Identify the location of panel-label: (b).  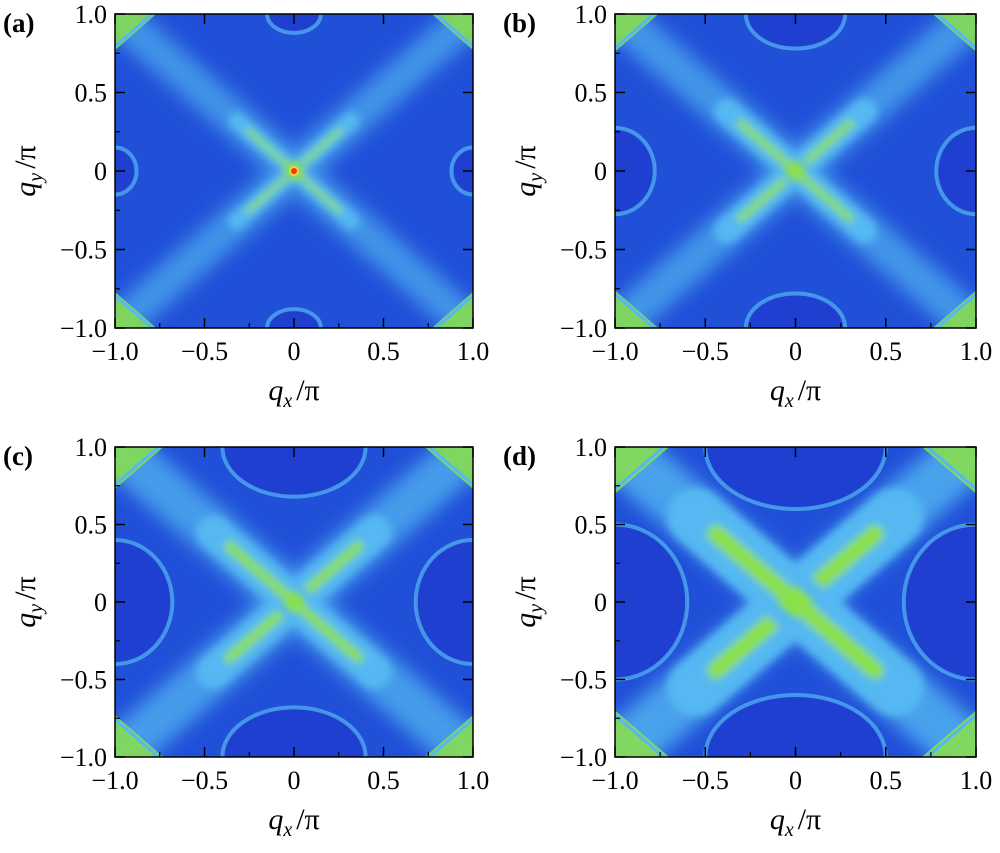
(519, 23).